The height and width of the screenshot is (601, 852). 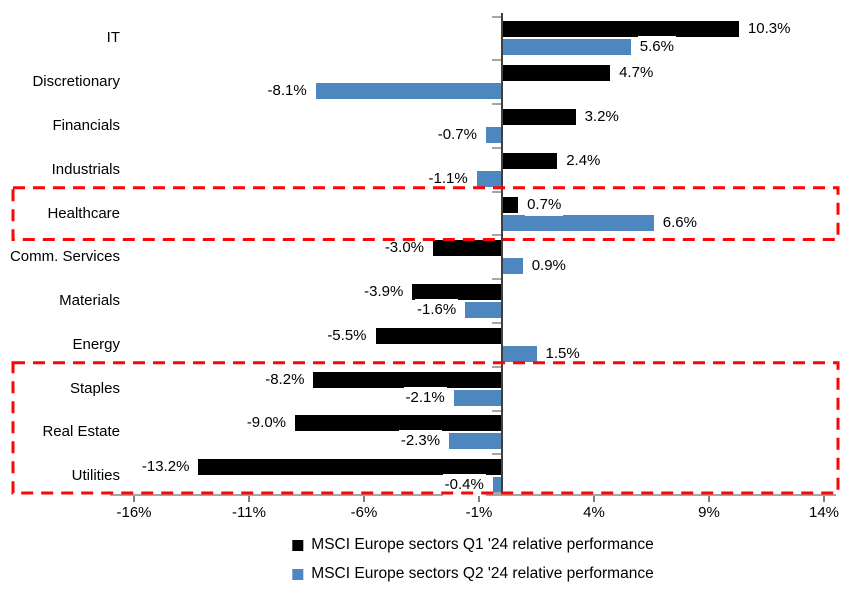 What do you see at coordinates (502, 254) in the screenshot?
I see `category-axis-line` at bounding box center [502, 254].